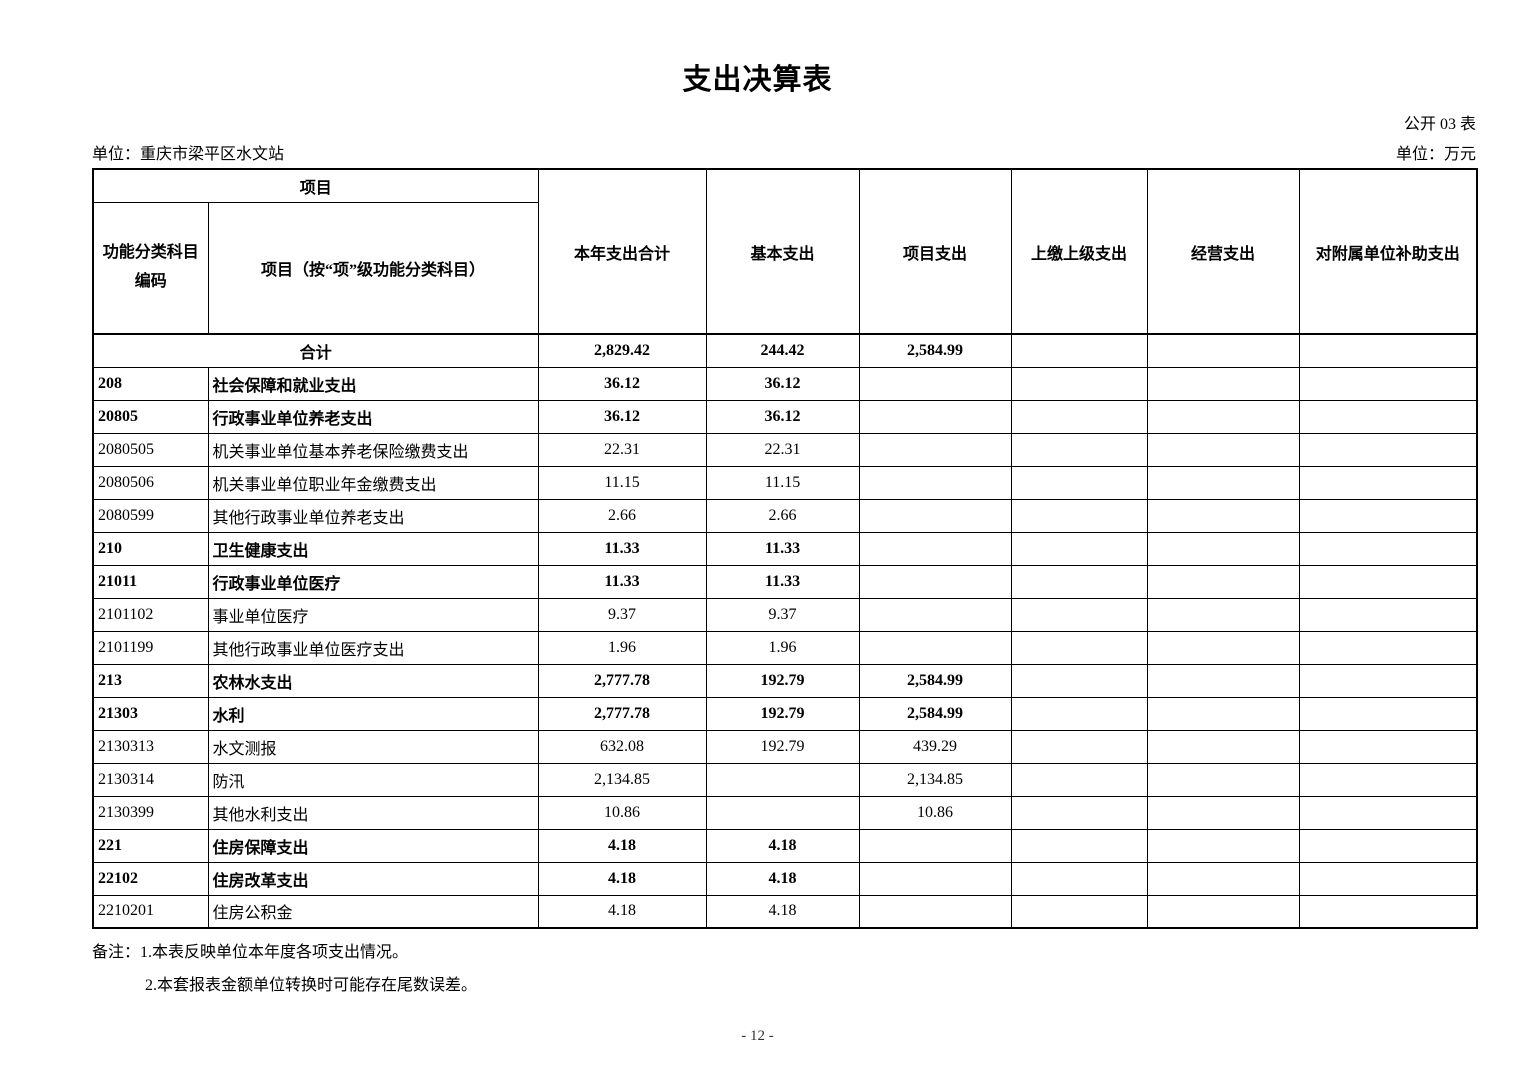  What do you see at coordinates (150, 647) in the screenshot?
I see `code-cell: 2101199` at bounding box center [150, 647].